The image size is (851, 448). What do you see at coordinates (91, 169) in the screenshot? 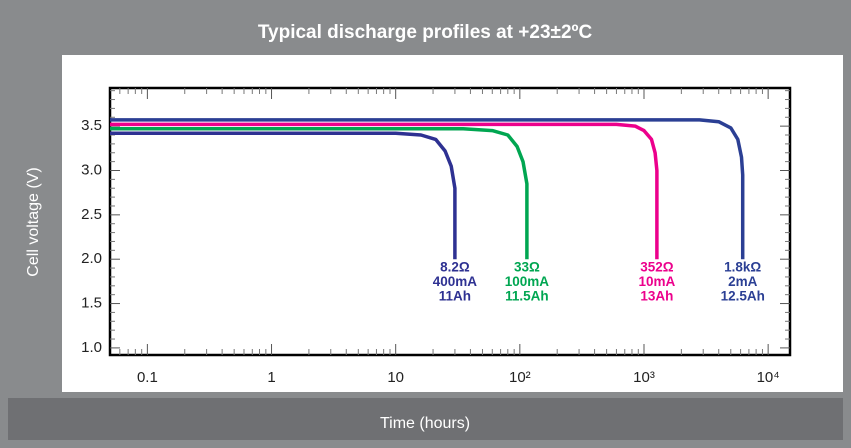
I see `y-tick-label: 3.0` at bounding box center [91, 169].